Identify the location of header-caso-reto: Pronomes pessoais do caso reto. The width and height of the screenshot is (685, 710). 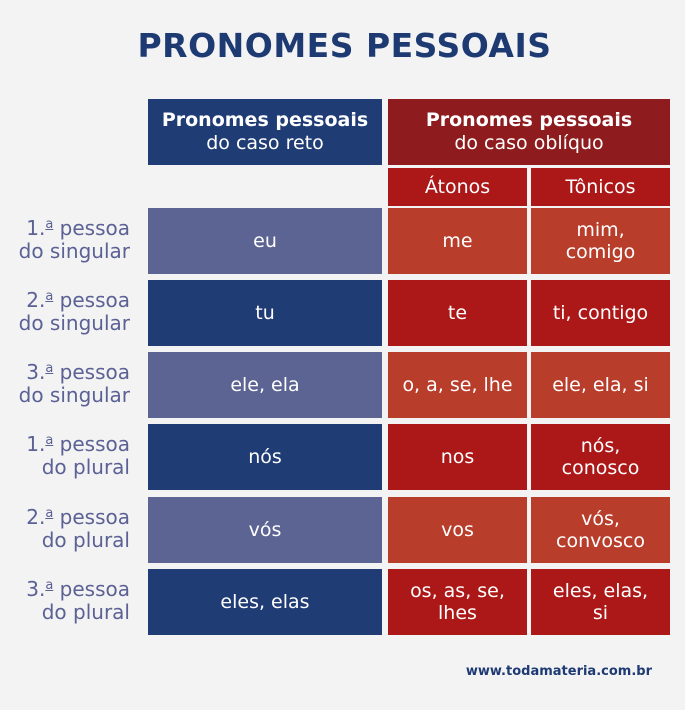
(265, 132).